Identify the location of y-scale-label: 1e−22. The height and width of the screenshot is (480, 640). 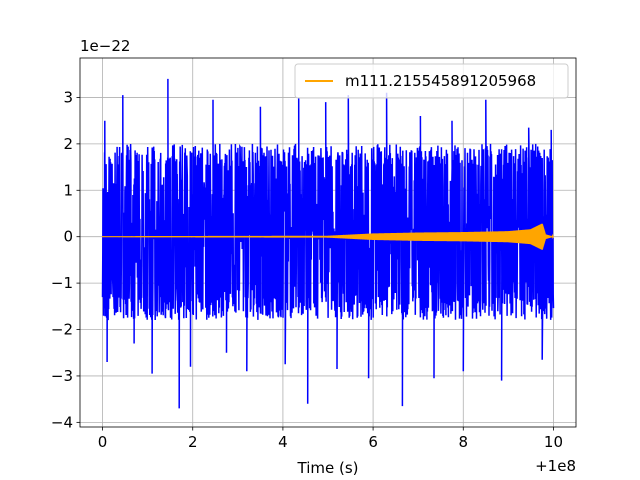
(105, 46).